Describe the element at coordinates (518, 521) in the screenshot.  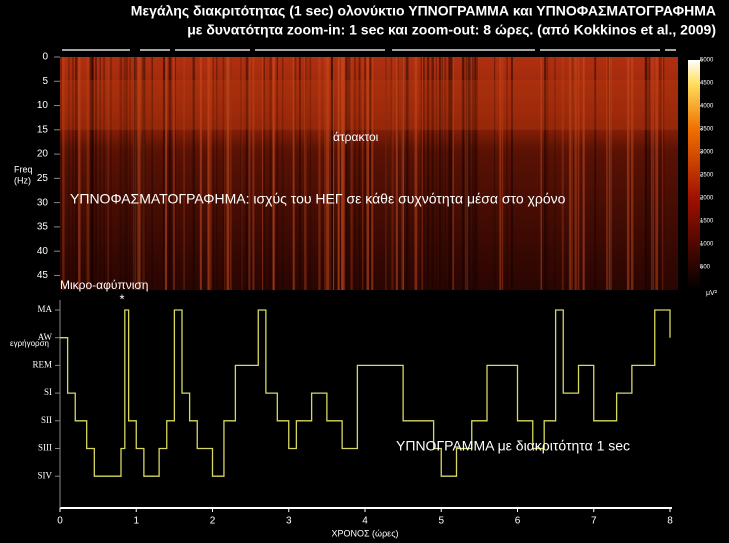
I see `x-tick-label: 6` at that location.